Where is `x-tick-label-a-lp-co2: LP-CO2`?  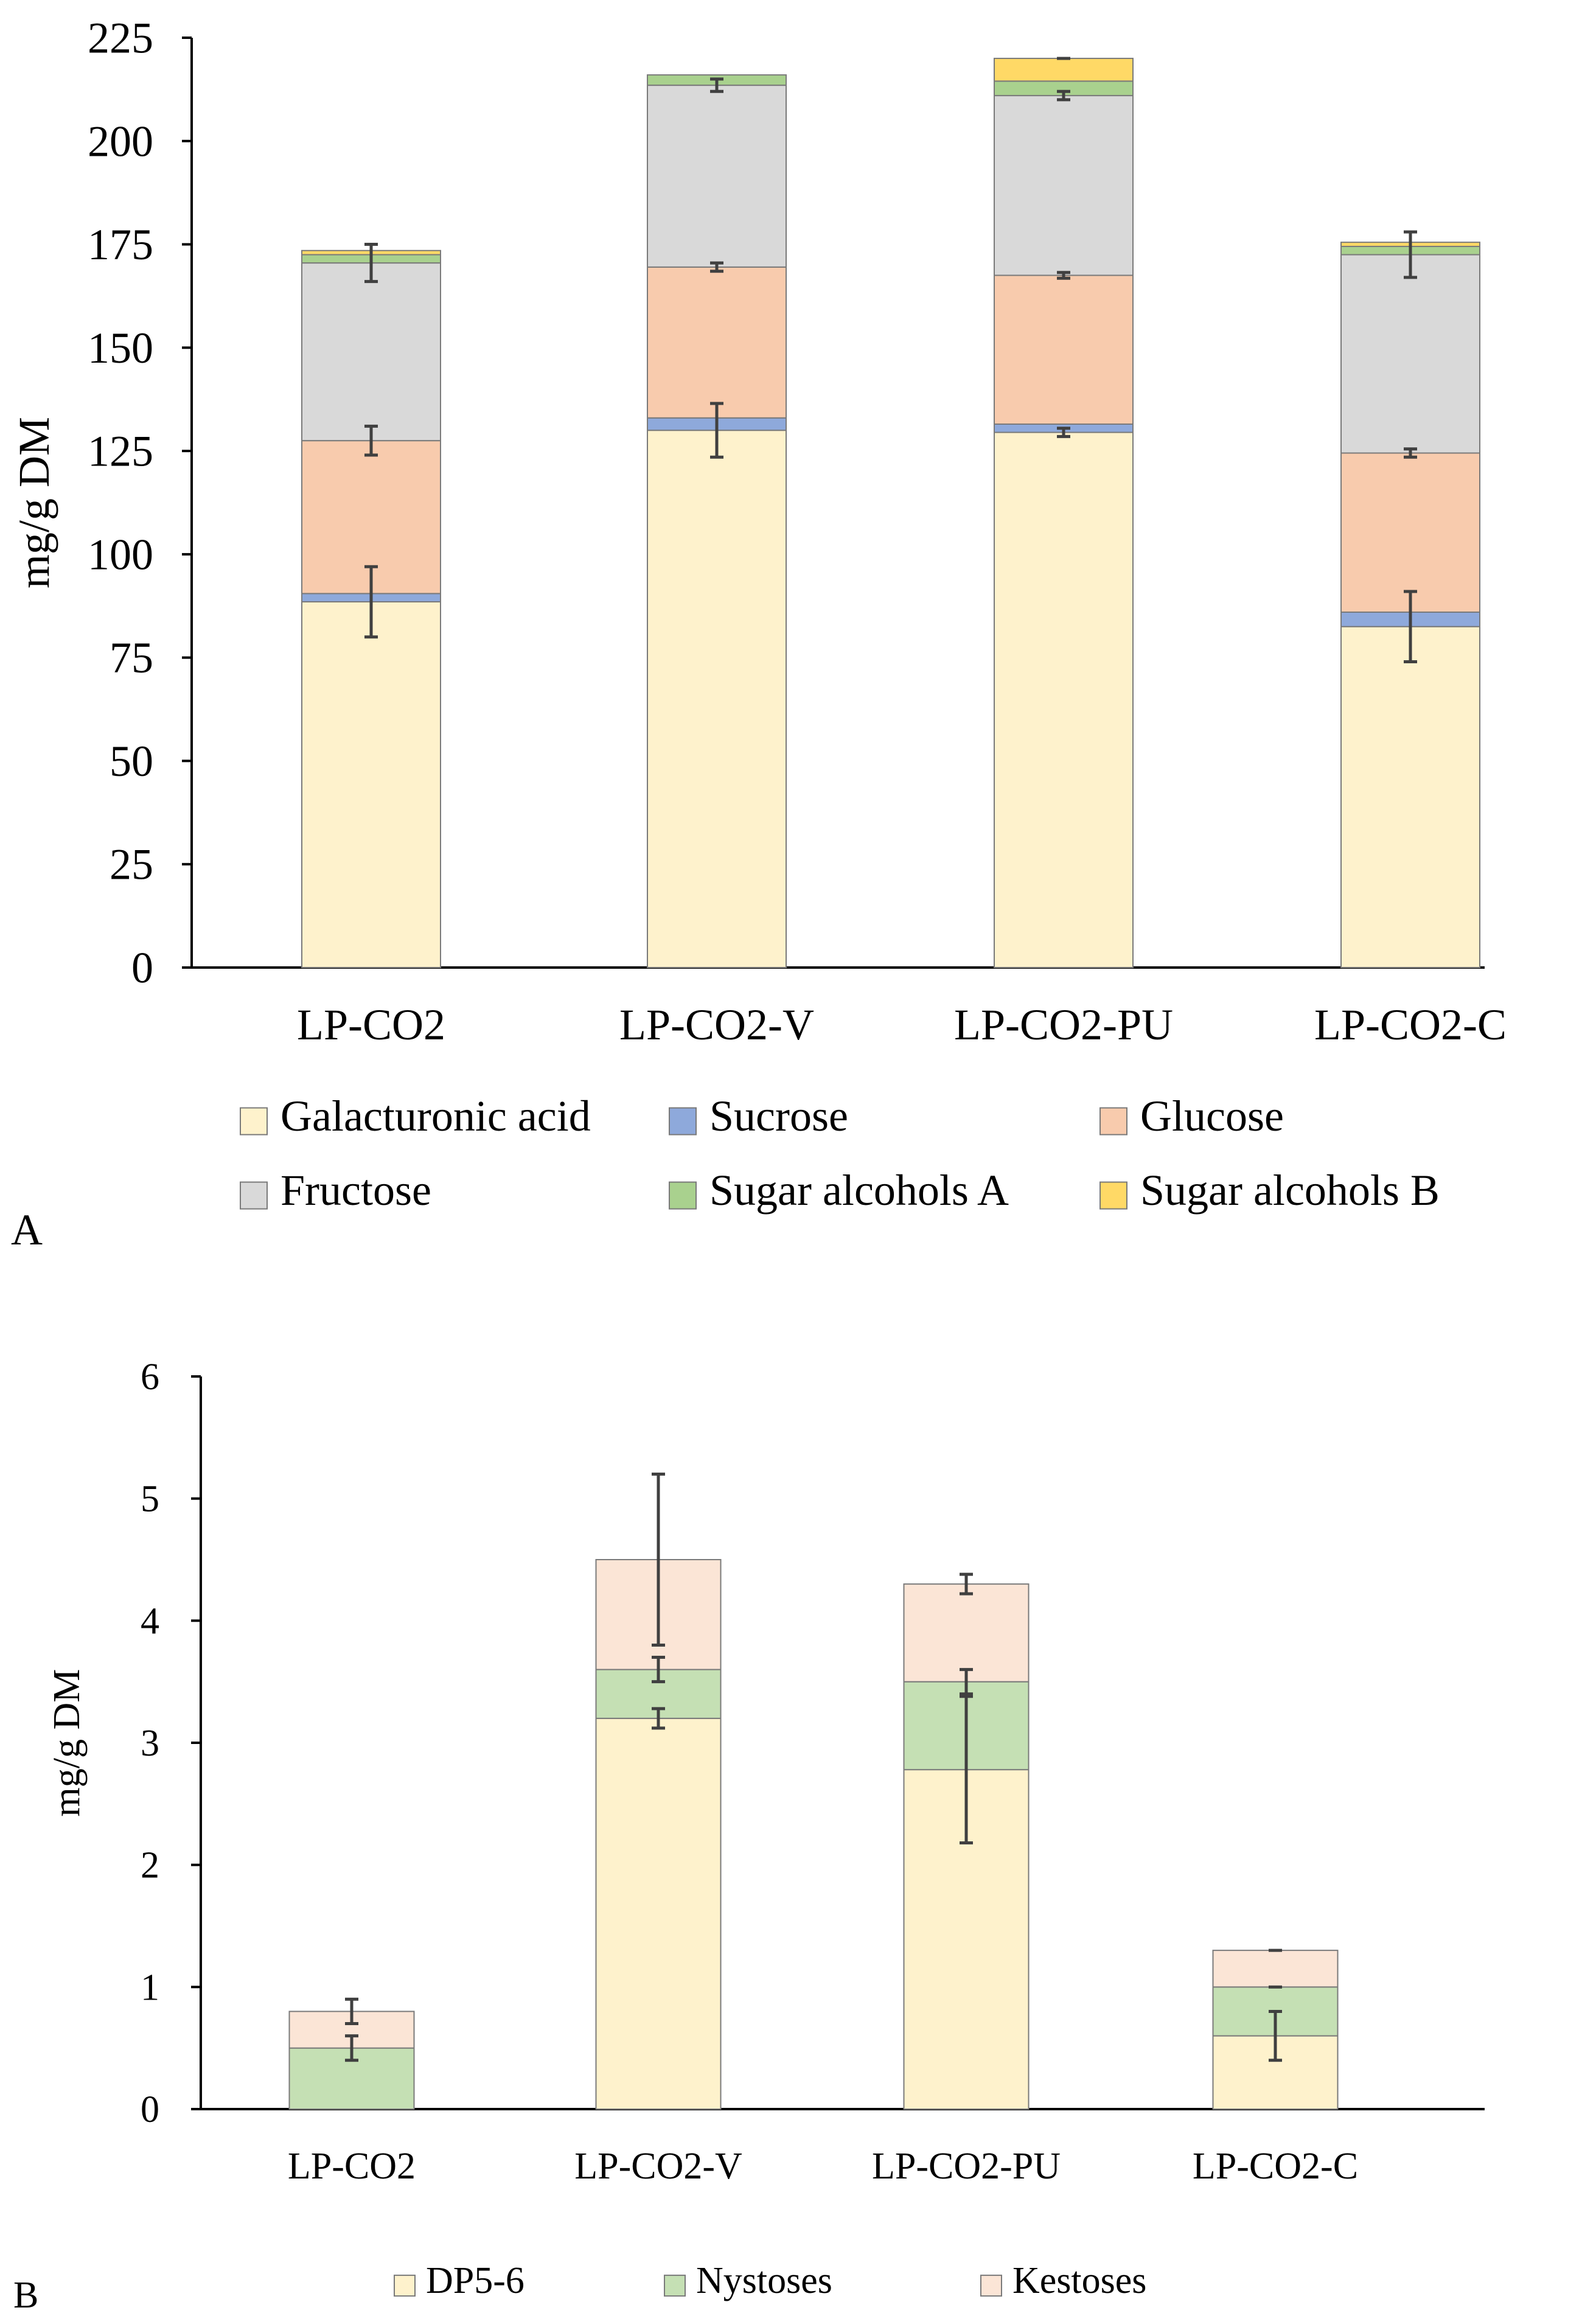
x-tick-label-a-lp-co2: LP-CO2 is located at coordinates (371, 1024).